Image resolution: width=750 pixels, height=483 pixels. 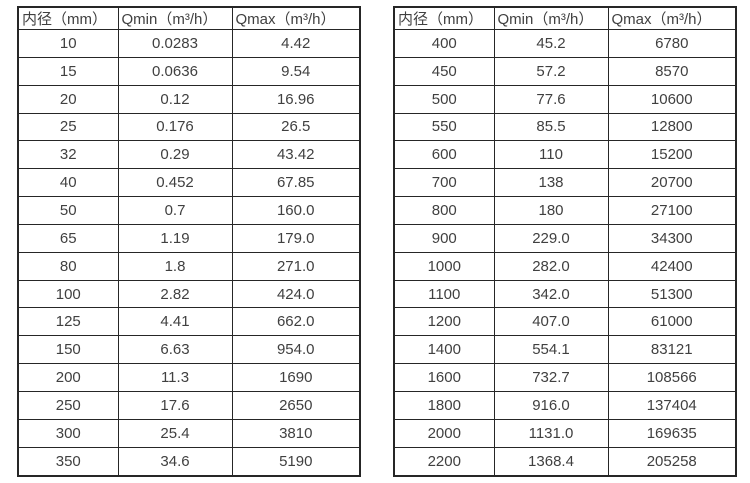 What do you see at coordinates (551, 183) in the screenshot?
I see `table-cell: 138` at bounding box center [551, 183].